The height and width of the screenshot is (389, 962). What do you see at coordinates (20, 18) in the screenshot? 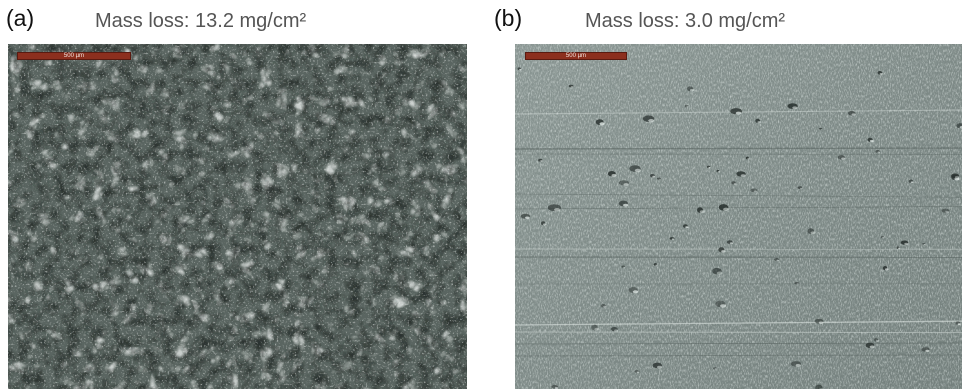
I see `panel-a-letter: (a)` at bounding box center [20, 18].